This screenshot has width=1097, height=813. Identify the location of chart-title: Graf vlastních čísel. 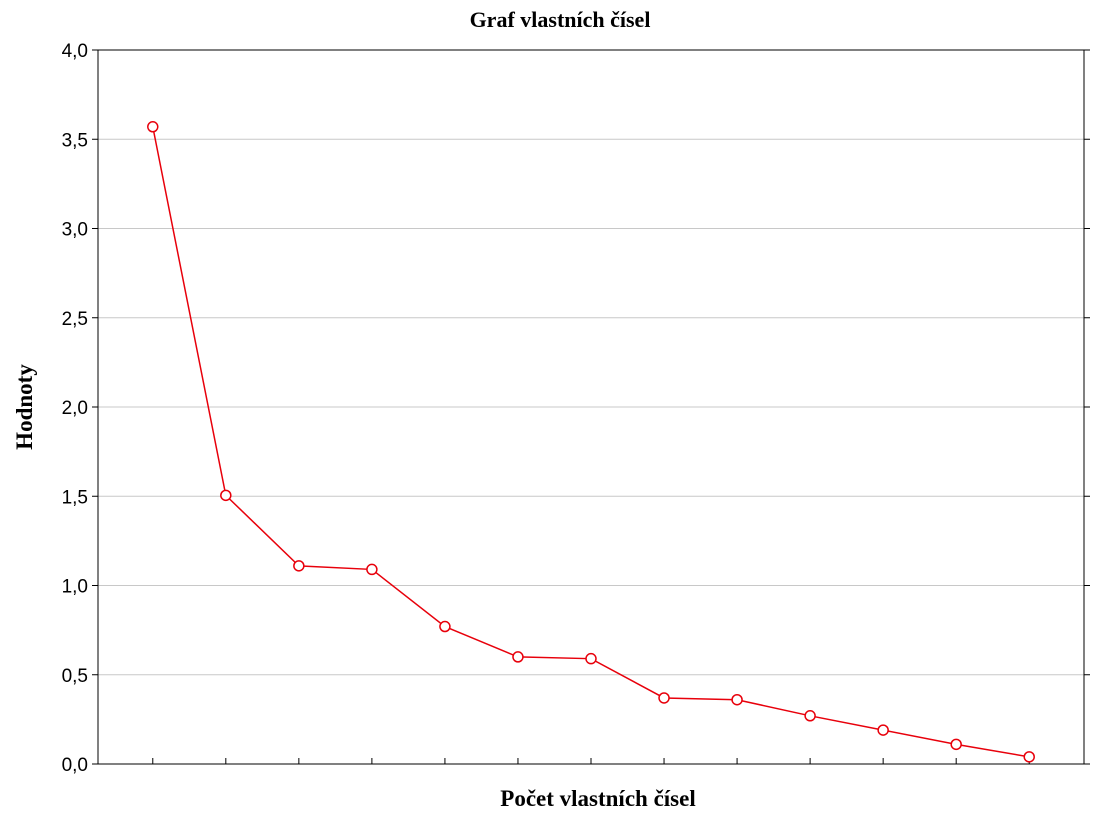
(560, 19).